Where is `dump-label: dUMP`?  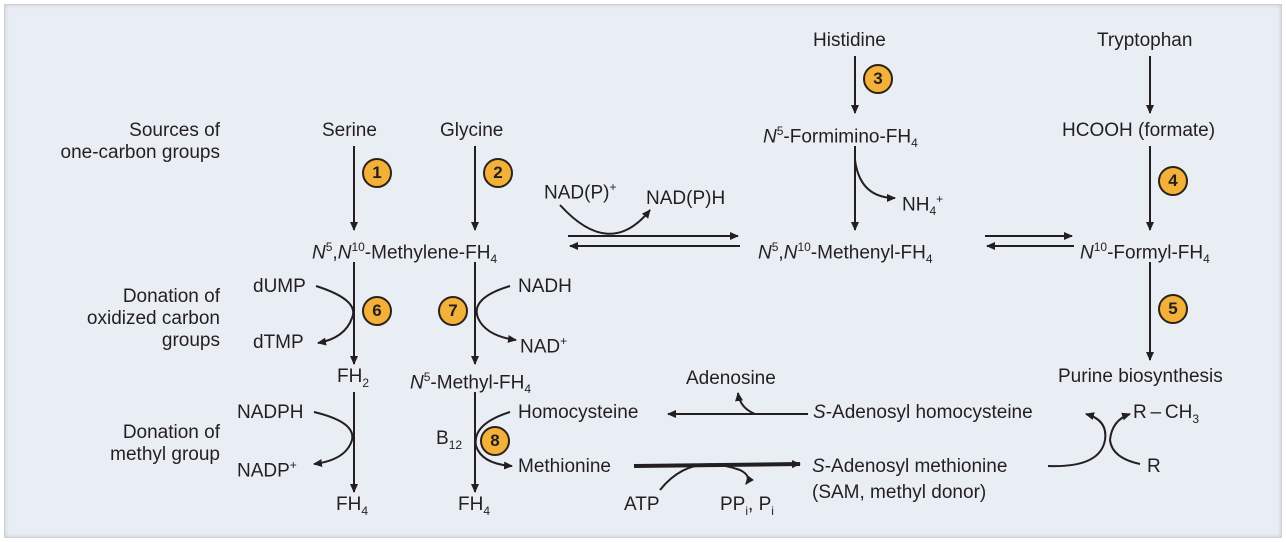
dump-label: dUMP is located at coordinates (279, 286).